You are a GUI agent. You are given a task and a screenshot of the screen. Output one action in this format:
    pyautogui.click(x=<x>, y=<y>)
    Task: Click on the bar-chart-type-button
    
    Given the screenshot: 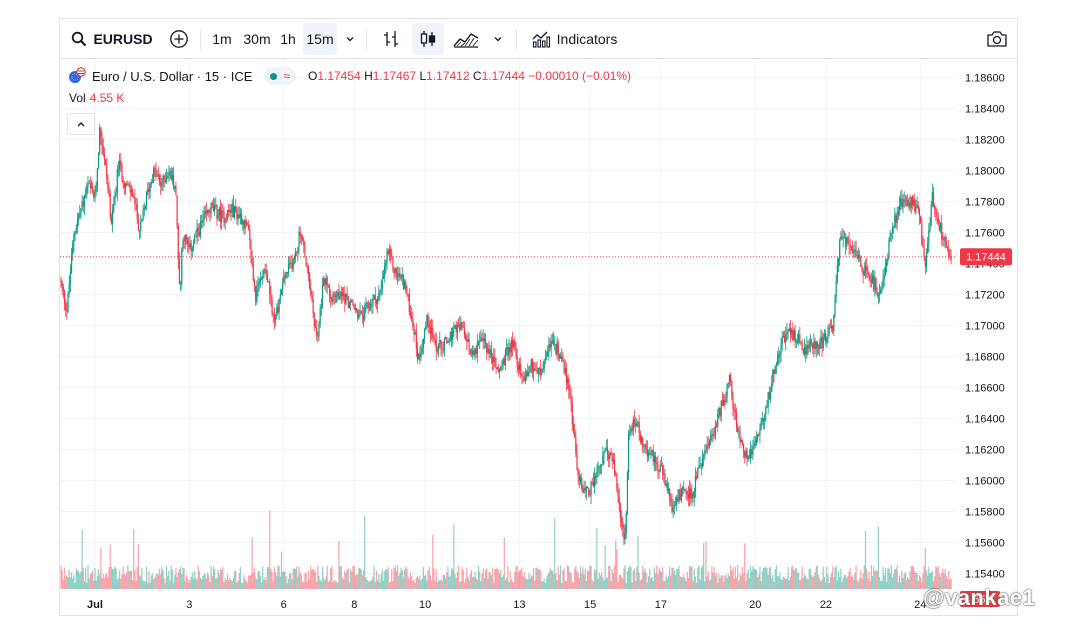 What is the action you would take?
    pyautogui.click(x=391, y=39)
    